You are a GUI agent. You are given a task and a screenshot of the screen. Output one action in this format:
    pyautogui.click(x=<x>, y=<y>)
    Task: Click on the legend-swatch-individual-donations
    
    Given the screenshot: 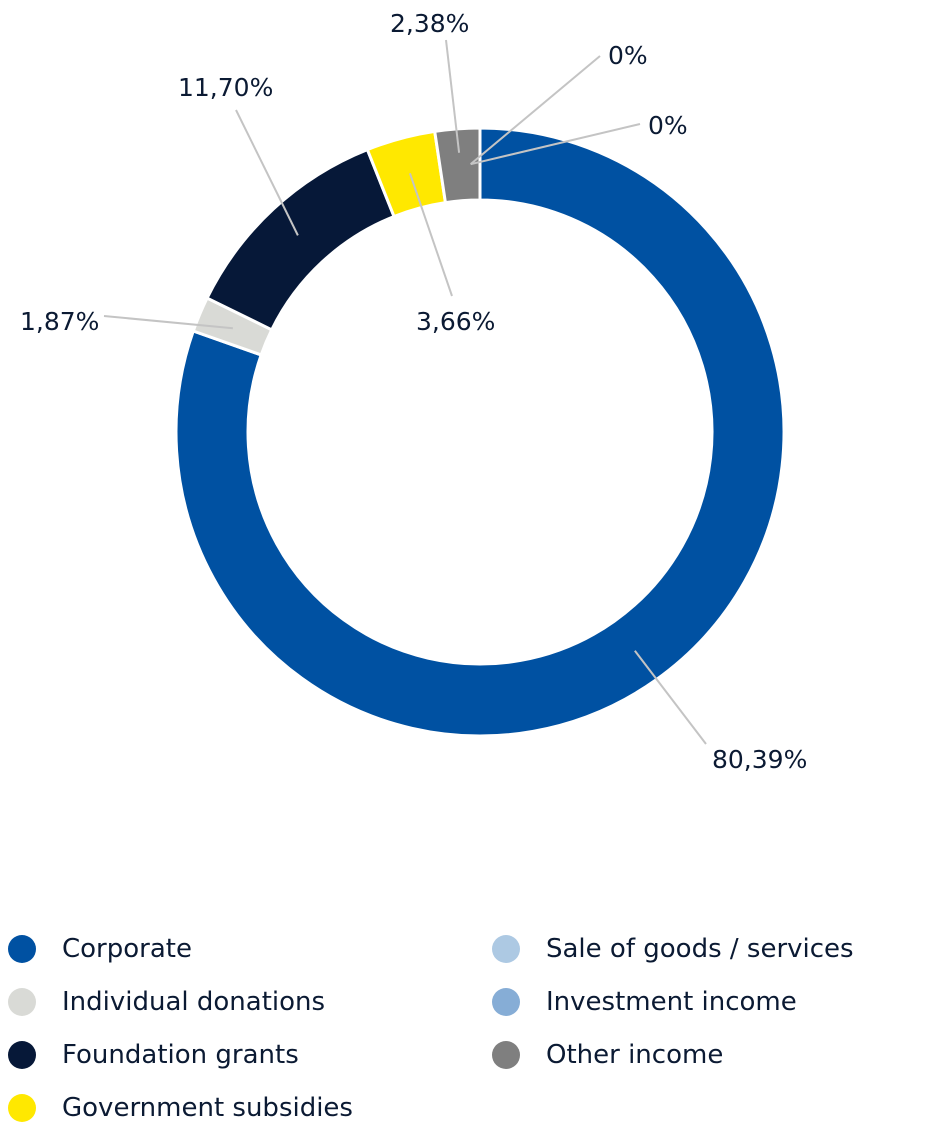 What is the action you would take?
    pyautogui.click(x=22, y=1001)
    